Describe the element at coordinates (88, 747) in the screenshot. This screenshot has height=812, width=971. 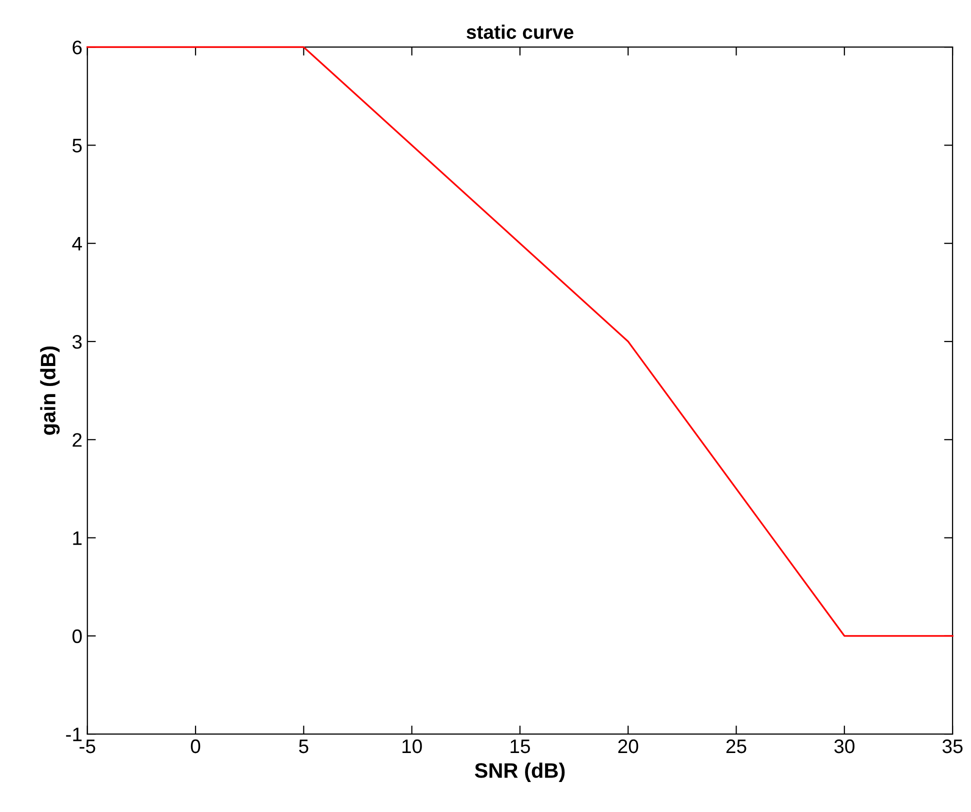
I see `x-tick-label: -5` at that location.